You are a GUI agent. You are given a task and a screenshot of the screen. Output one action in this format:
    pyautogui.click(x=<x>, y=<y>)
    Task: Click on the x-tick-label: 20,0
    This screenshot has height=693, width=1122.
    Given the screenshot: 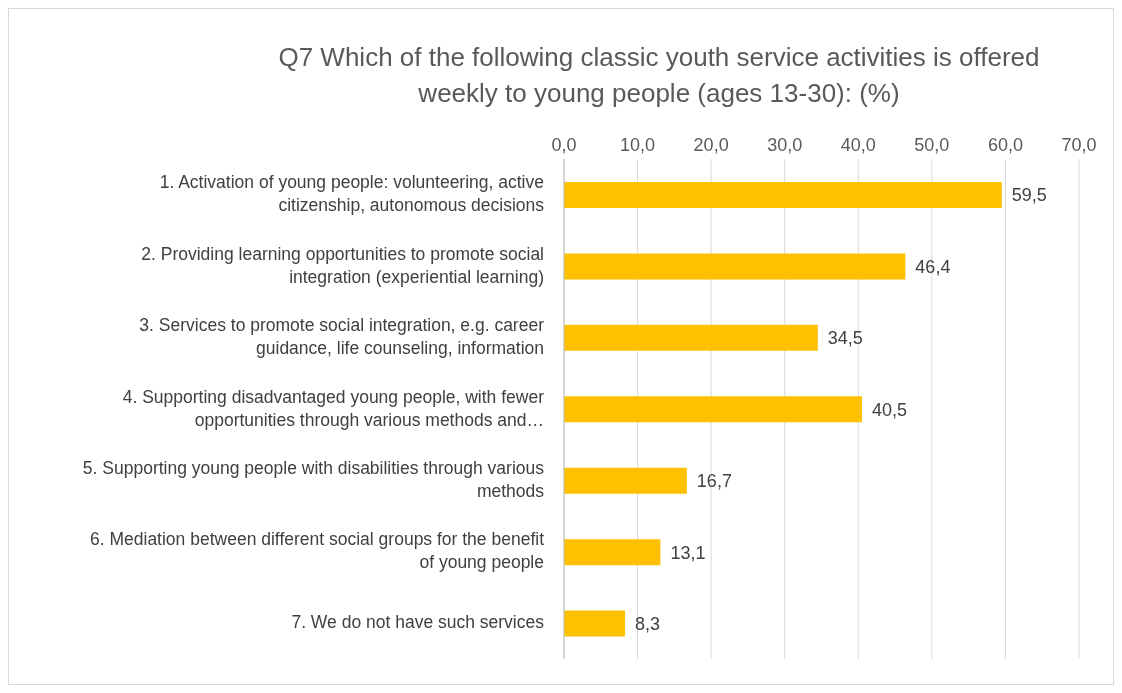 What is the action you would take?
    pyautogui.click(x=711, y=145)
    